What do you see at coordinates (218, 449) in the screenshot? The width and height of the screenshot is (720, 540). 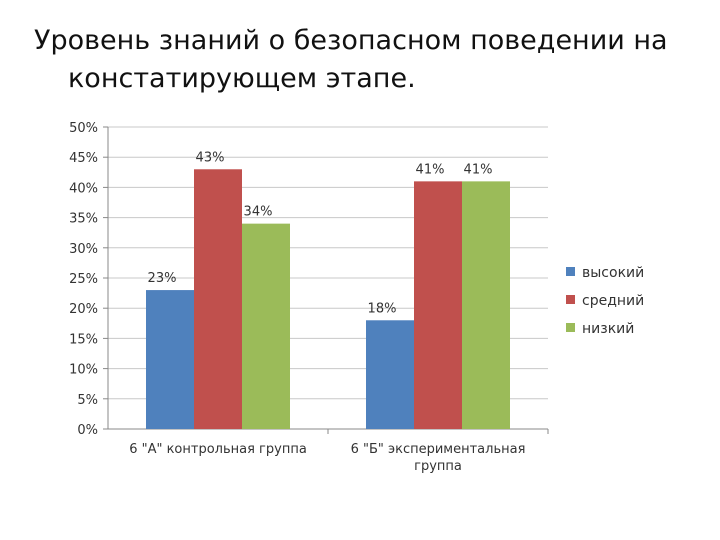 I see `x-category-label: 6 "А" контрольная группа` at bounding box center [218, 449].